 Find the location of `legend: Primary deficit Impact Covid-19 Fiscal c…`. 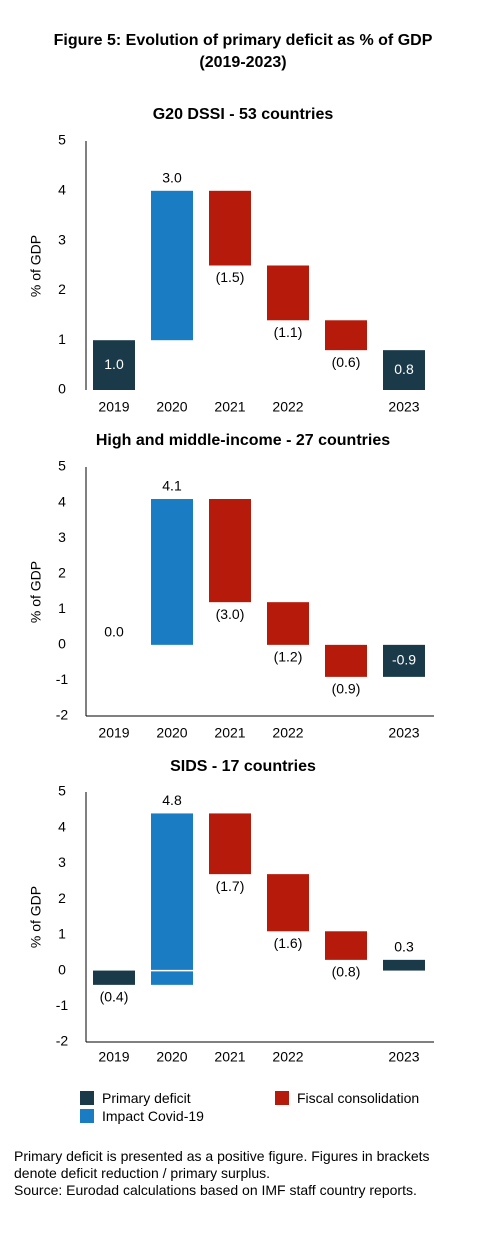

legend: Primary deficit Impact Covid-19 Fiscal c… is located at coordinates (270, 1110).